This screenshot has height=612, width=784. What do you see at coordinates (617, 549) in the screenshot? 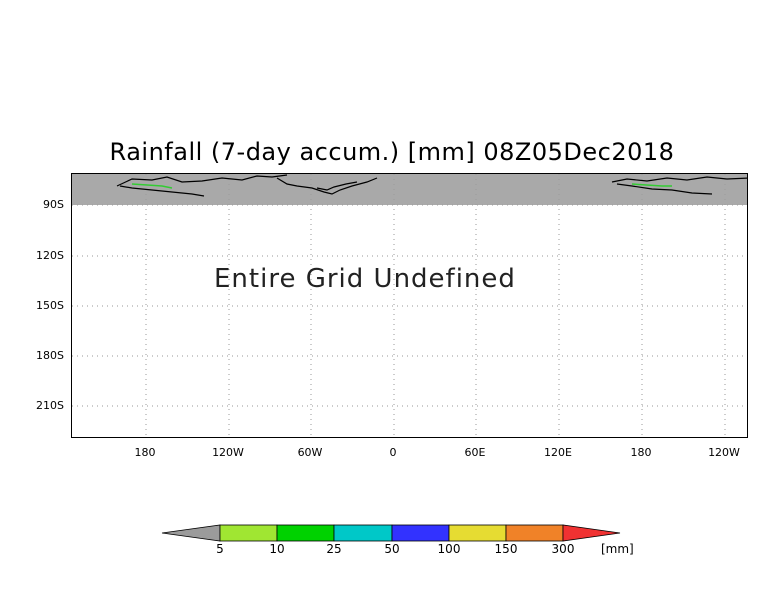
I see `colorbar-unit: [mm]` at bounding box center [617, 549].